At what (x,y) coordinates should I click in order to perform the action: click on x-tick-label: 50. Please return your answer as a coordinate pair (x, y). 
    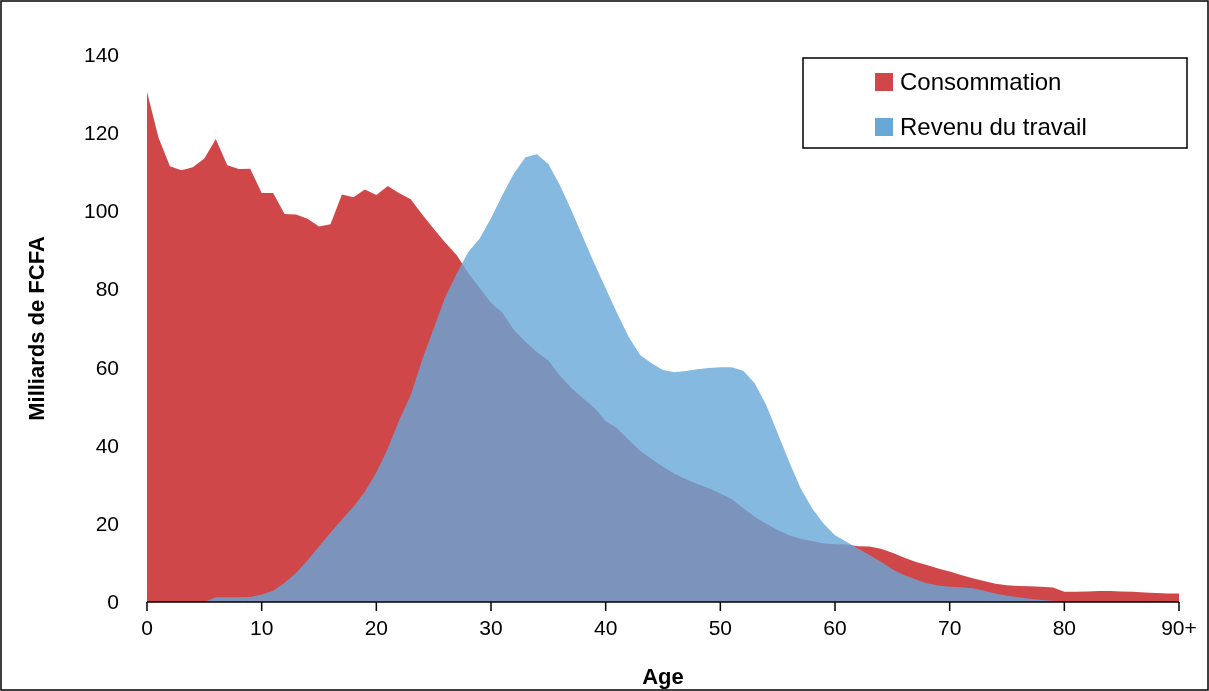
    Looking at the image, I should click on (720, 627).